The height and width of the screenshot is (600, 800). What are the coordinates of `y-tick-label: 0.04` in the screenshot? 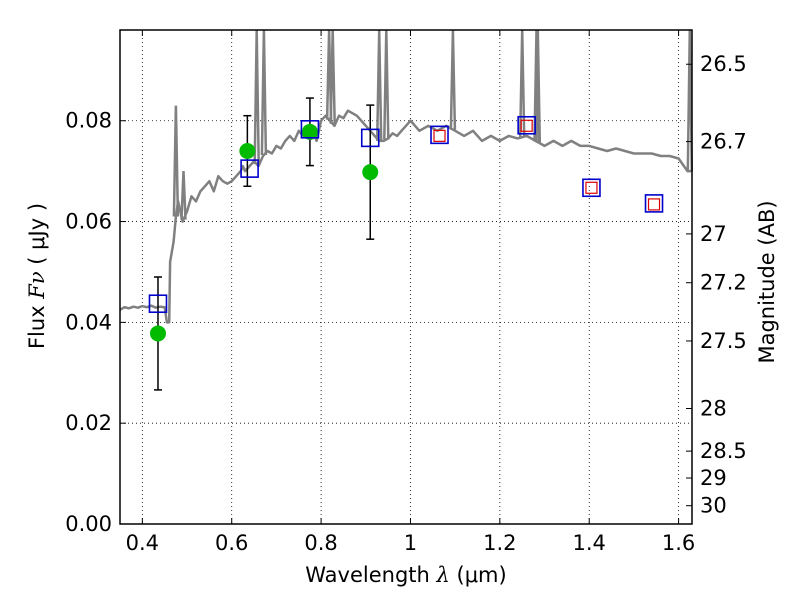 It's located at (88, 322).